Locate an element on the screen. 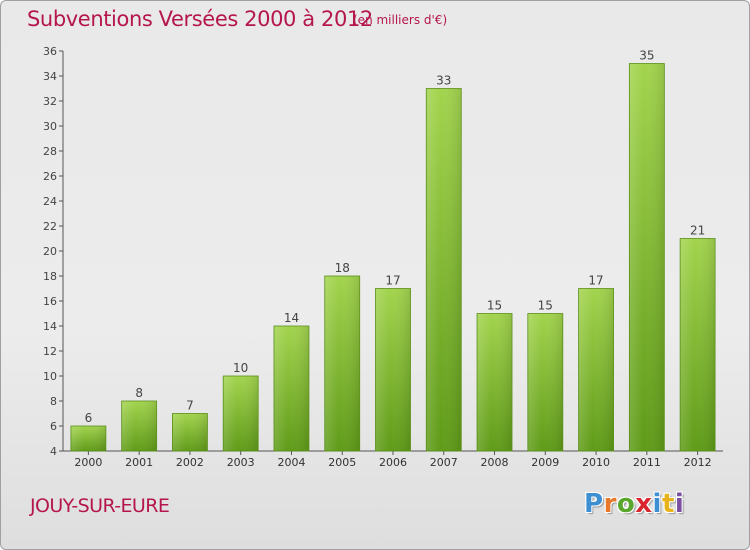  x-tick-label: 2002 is located at coordinates (190, 462).